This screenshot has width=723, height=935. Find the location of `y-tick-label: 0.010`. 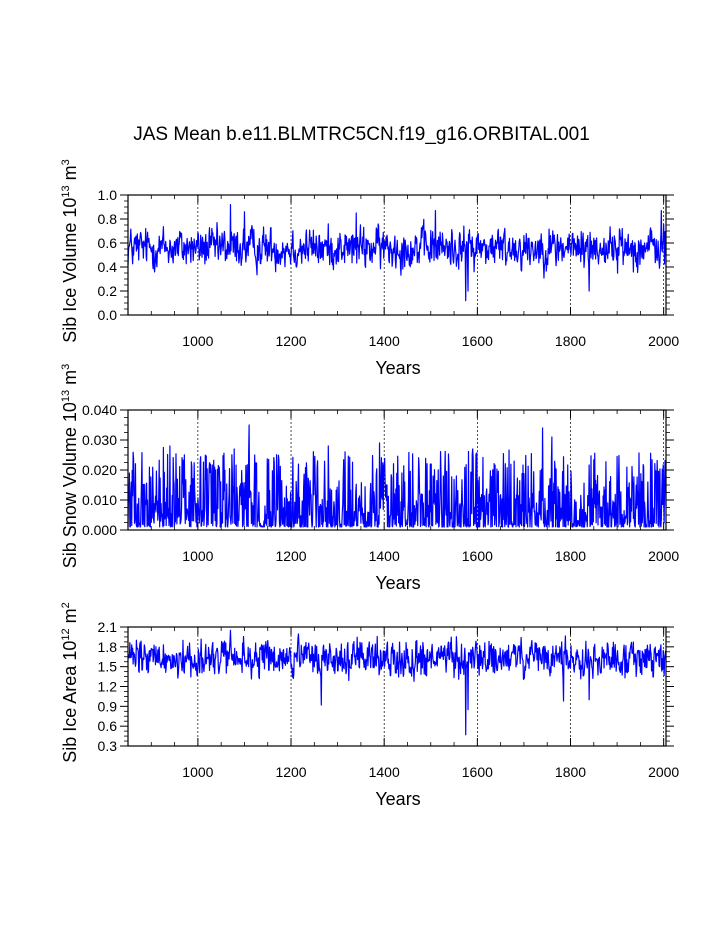

y-tick-label: 0.010 is located at coordinates (99, 500).